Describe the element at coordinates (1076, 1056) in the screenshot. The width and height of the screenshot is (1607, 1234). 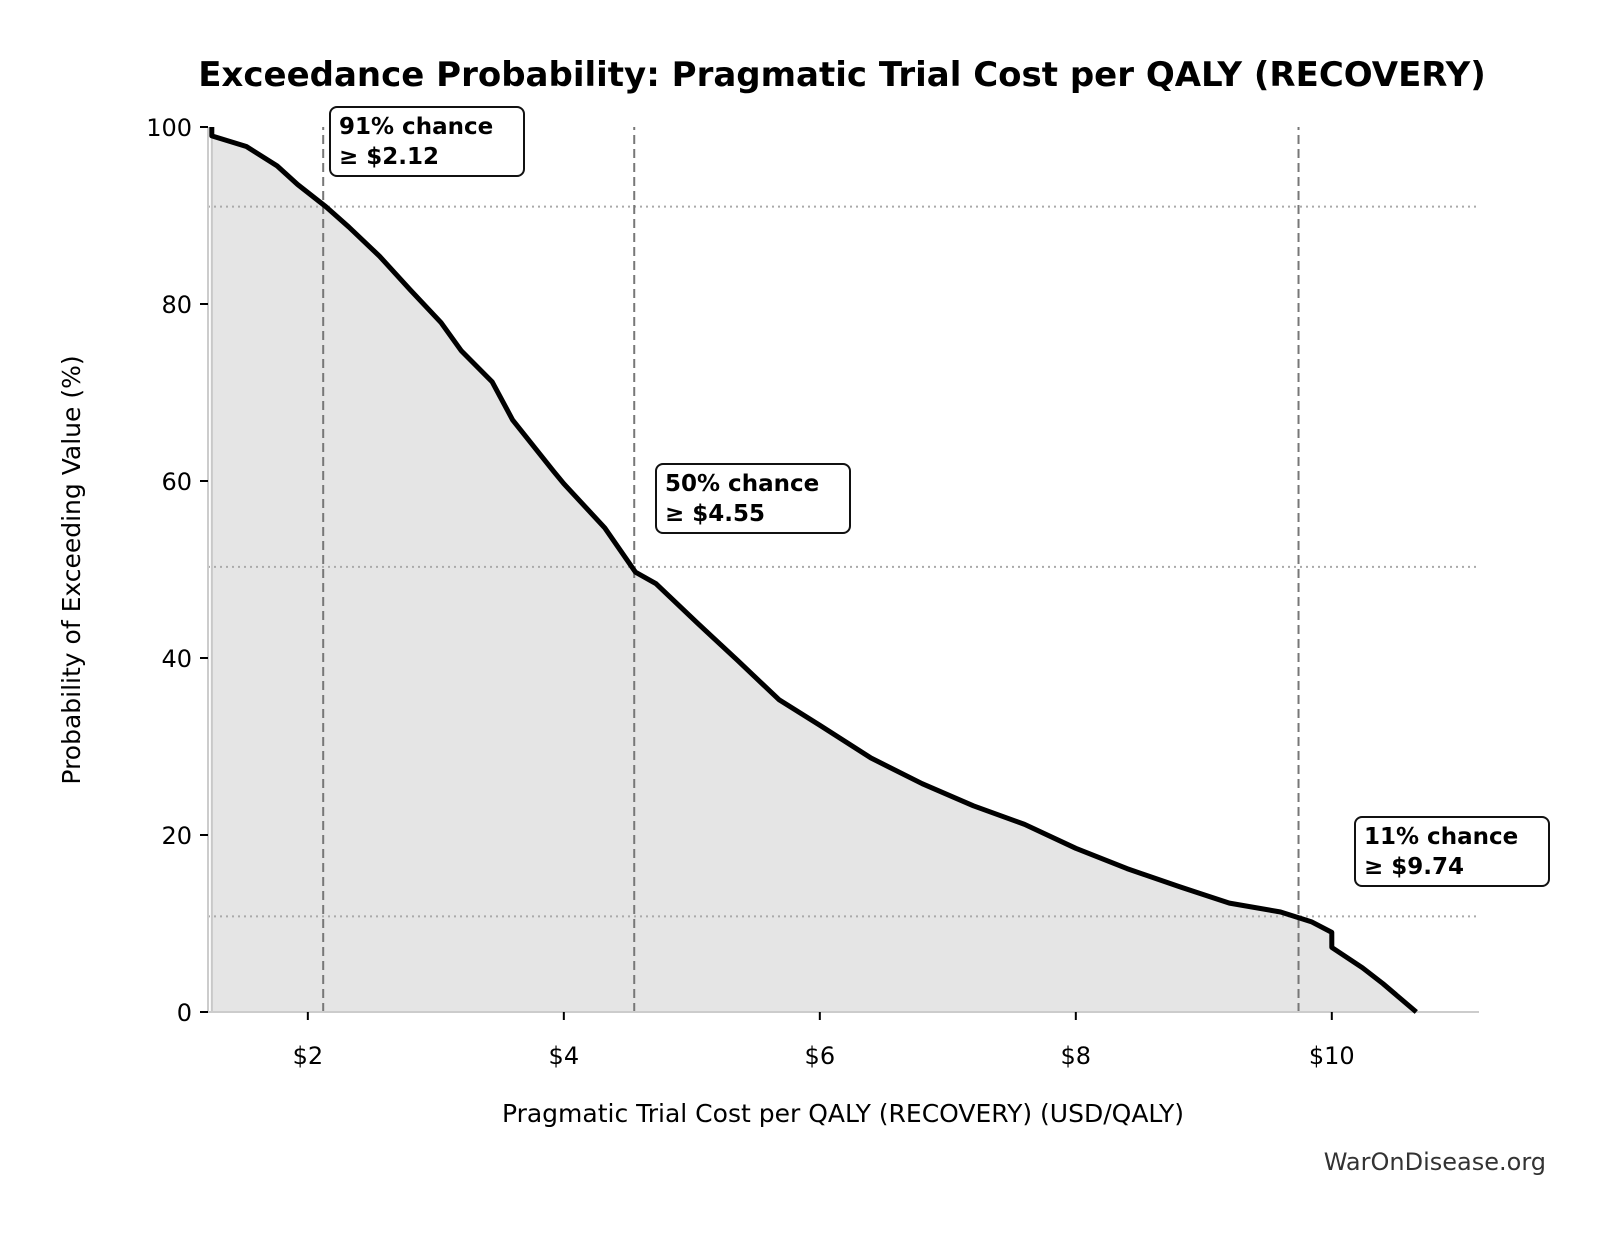
I see `x-tick-label: $8` at that location.